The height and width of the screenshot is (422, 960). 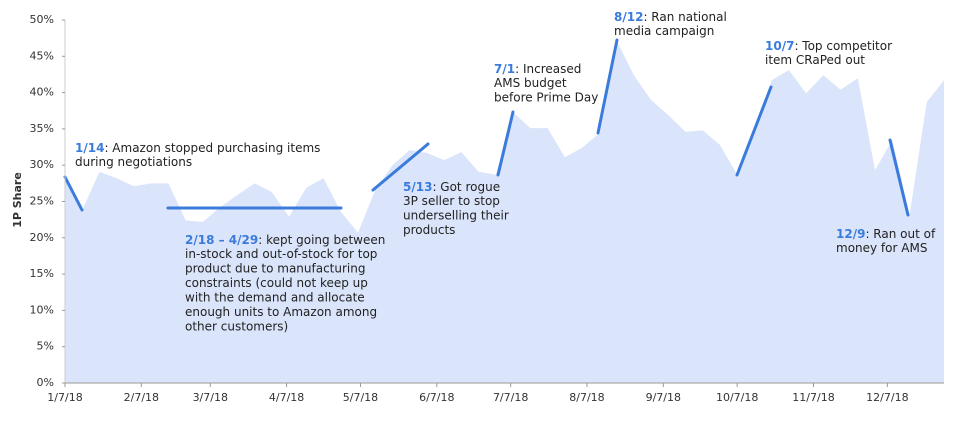 What do you see at coordinates (42, 128) in the screenshot?
I see `y-tick-label: 35%` at bounding box center [42, 128].